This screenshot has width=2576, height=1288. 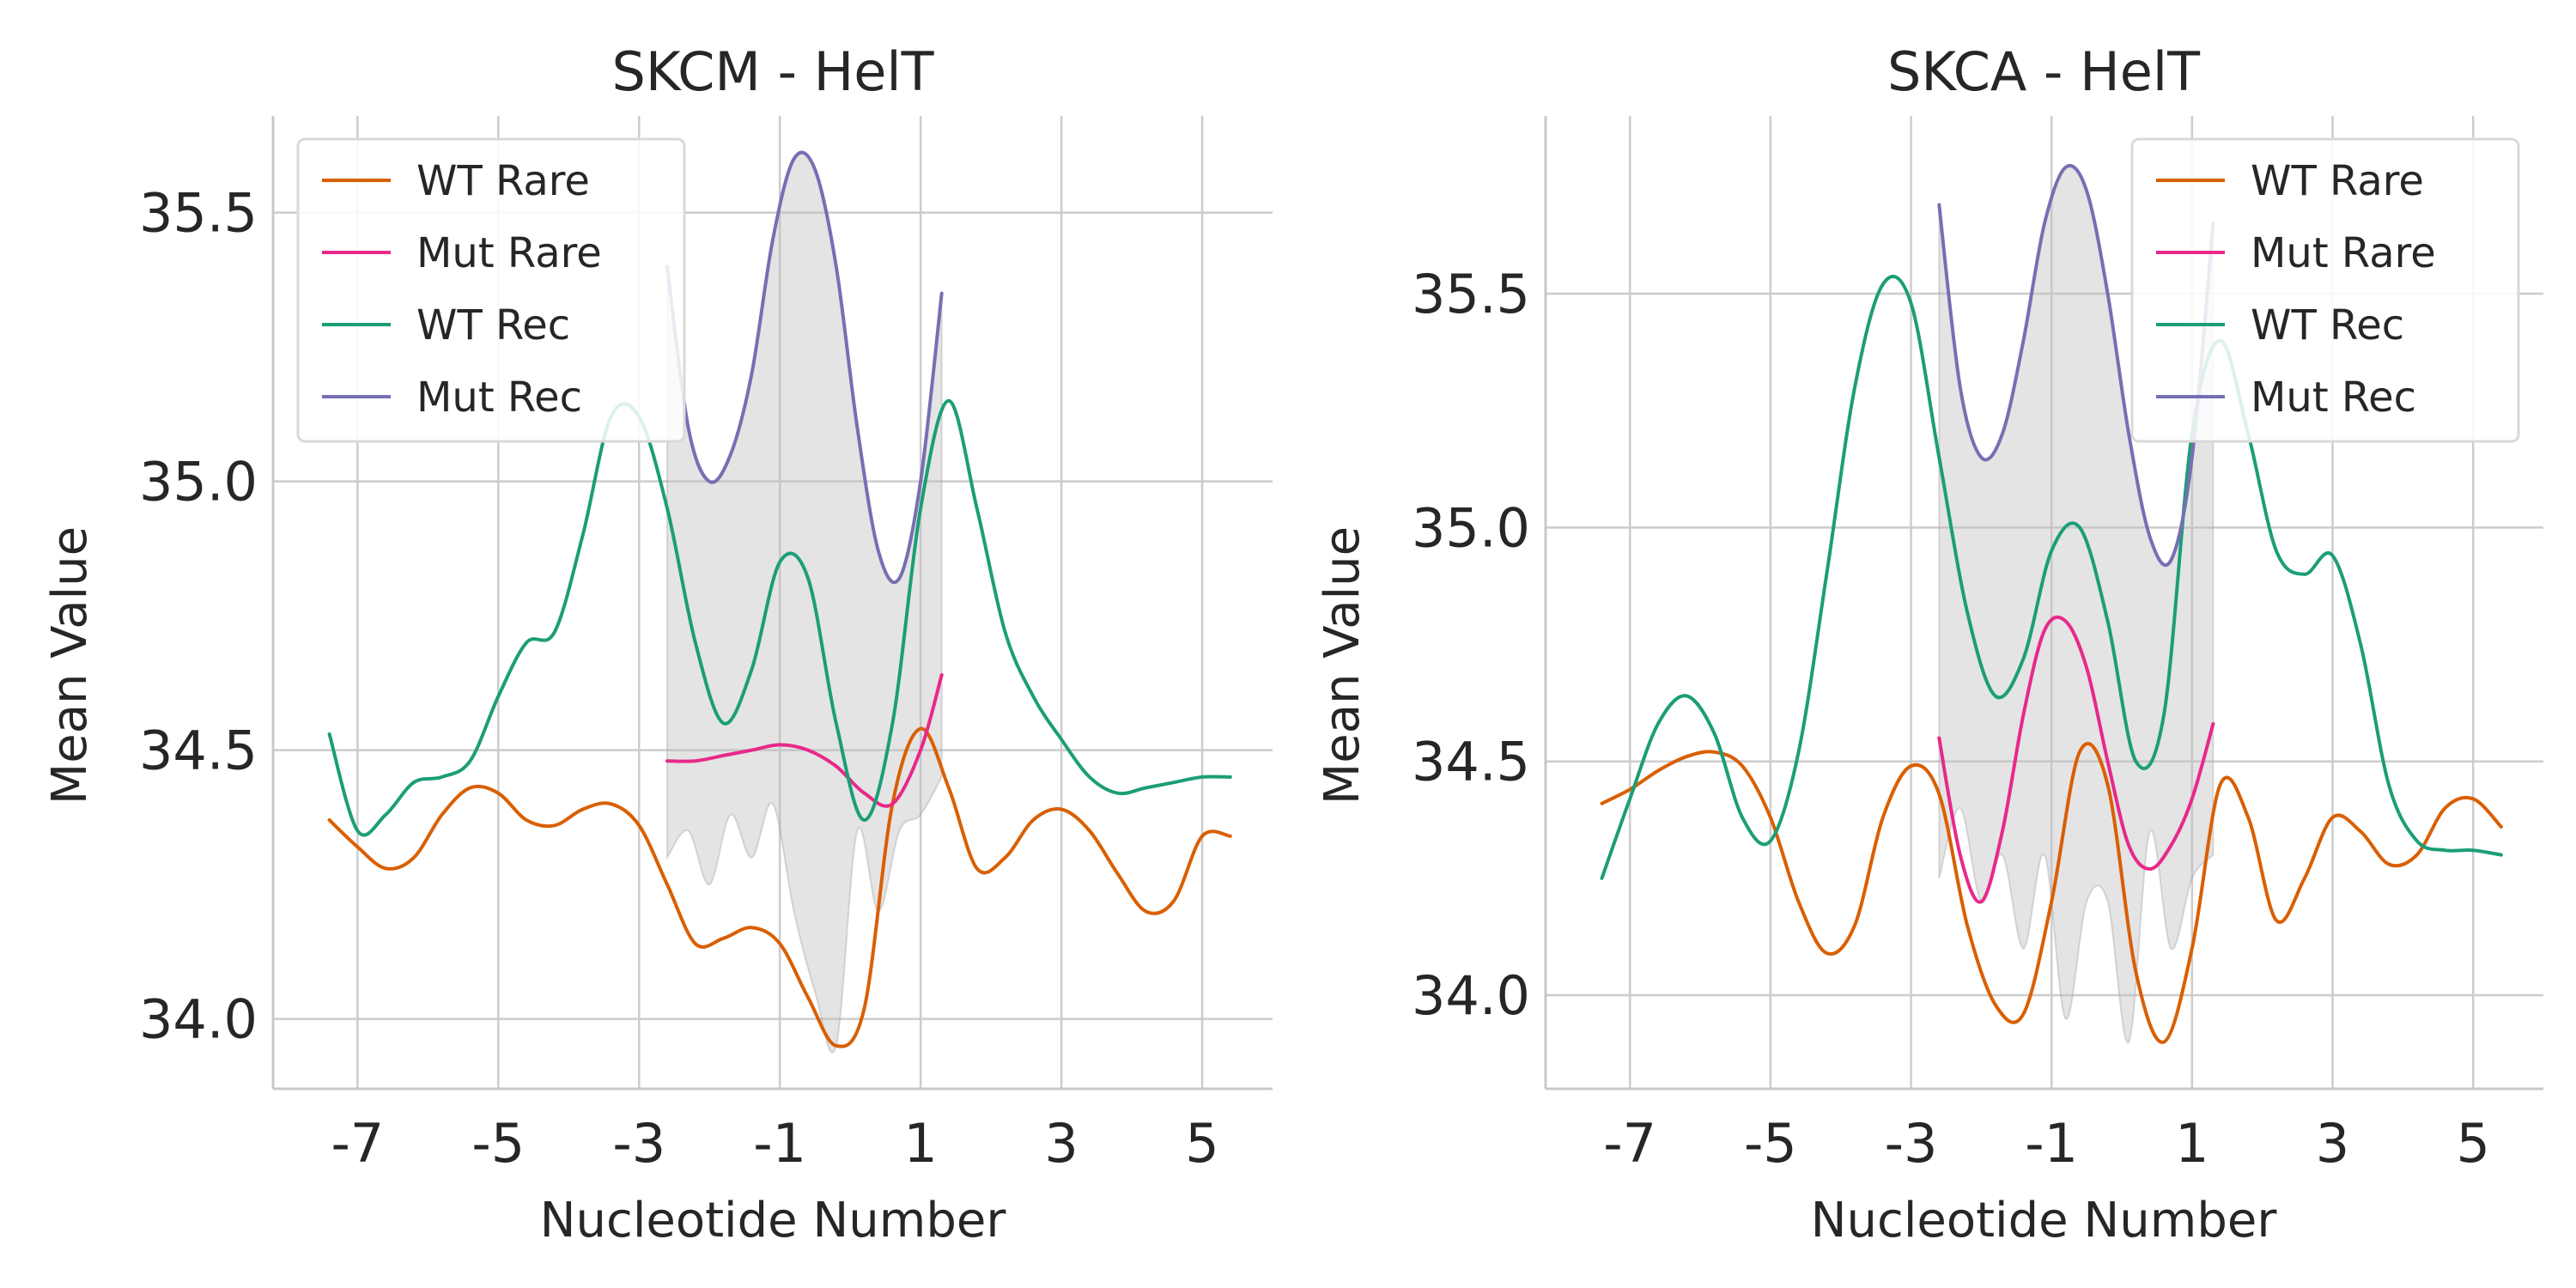 I want to click on uncertainty-band, so click(x=804, y=602).